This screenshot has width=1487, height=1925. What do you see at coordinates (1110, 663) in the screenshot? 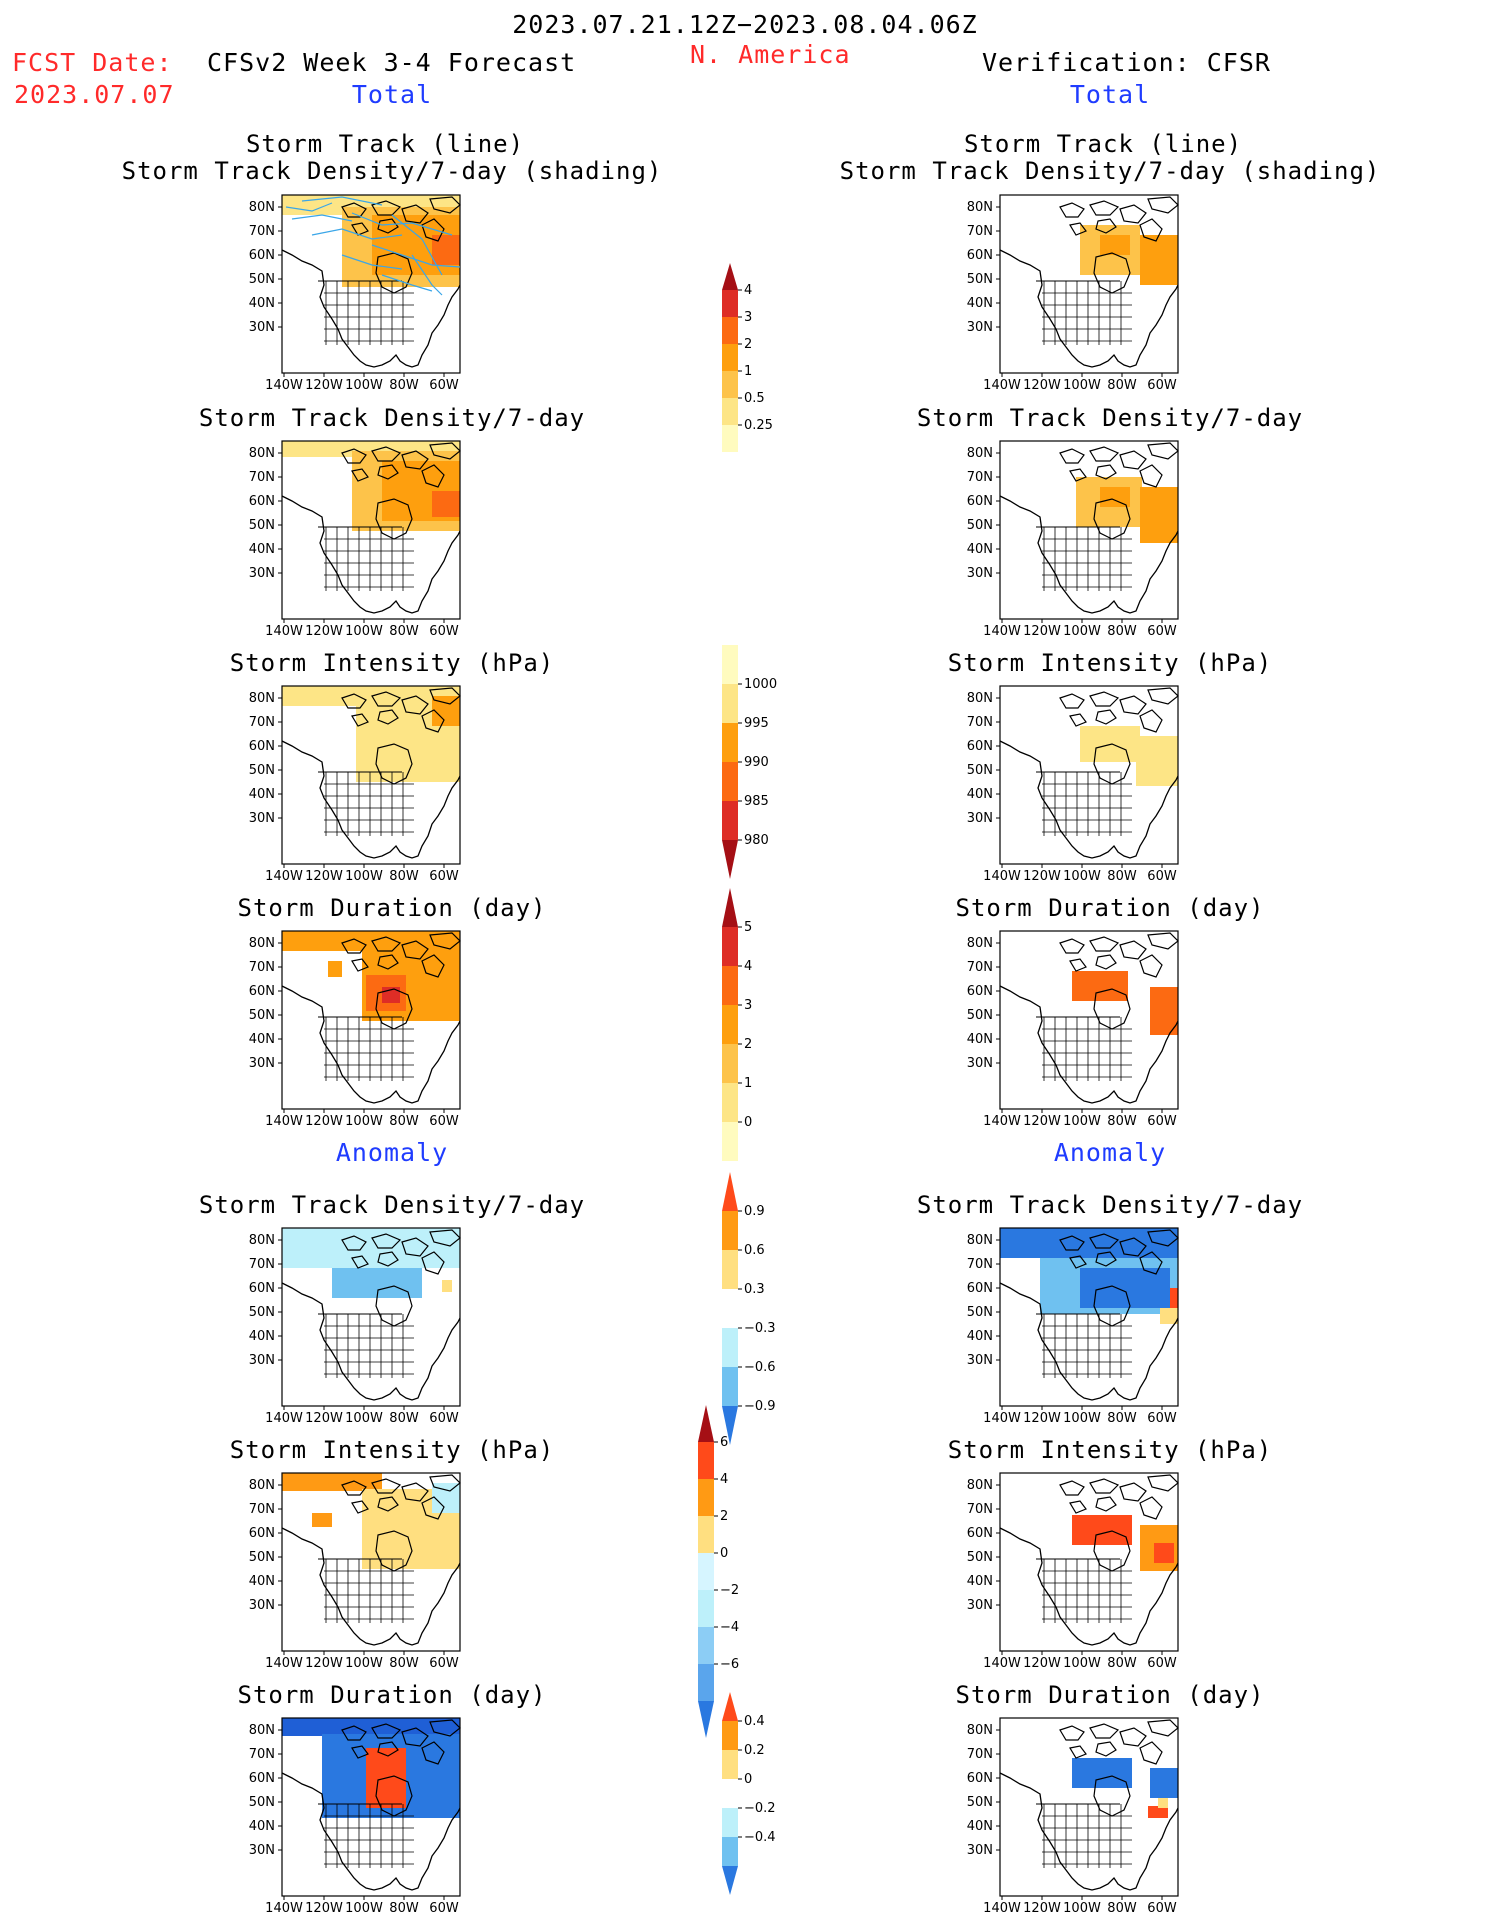
I see `title-intensity-total-right: Storm Intensity (hPa)` at bounding box center [1110, 663].